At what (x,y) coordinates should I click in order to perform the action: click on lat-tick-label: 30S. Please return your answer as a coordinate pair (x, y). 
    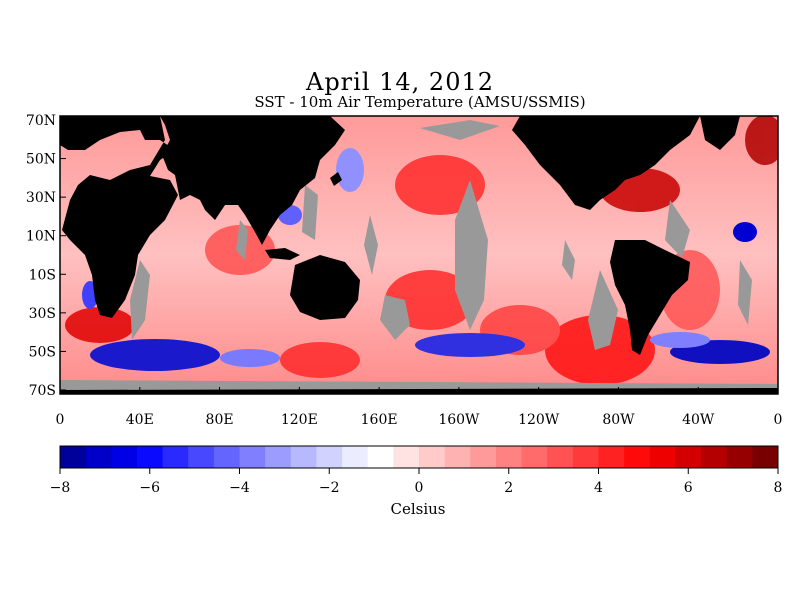
    Looking at the image, I should click on (42, 314).